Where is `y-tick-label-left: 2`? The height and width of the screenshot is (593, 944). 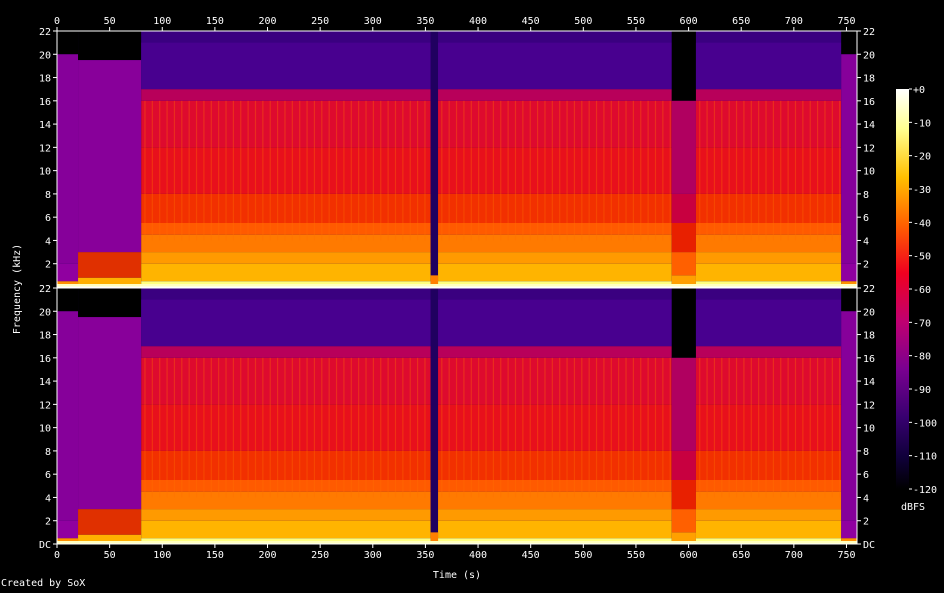
y-tick-label-left: 2 is located at coordinates (48, 522).